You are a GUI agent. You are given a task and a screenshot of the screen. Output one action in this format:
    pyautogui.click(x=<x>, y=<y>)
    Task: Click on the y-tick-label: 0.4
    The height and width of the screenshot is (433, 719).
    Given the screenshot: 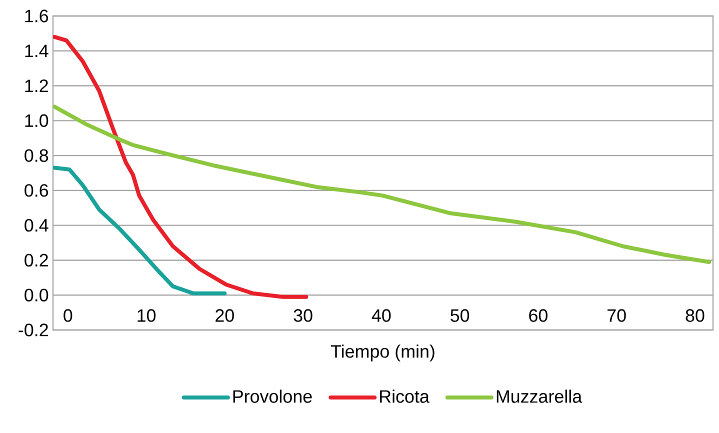 What is the action you would take?
    pyautogui.click(x=36, y=225)
    